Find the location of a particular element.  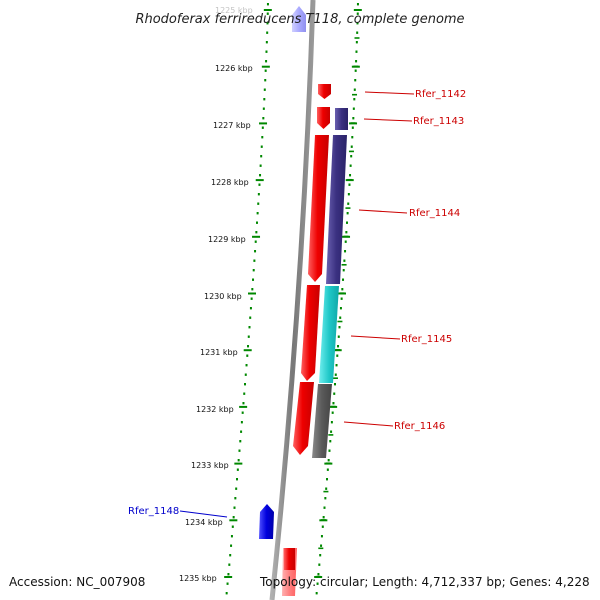

accession-text: Accession: NC_007908 is located at coordinates (77, 582).